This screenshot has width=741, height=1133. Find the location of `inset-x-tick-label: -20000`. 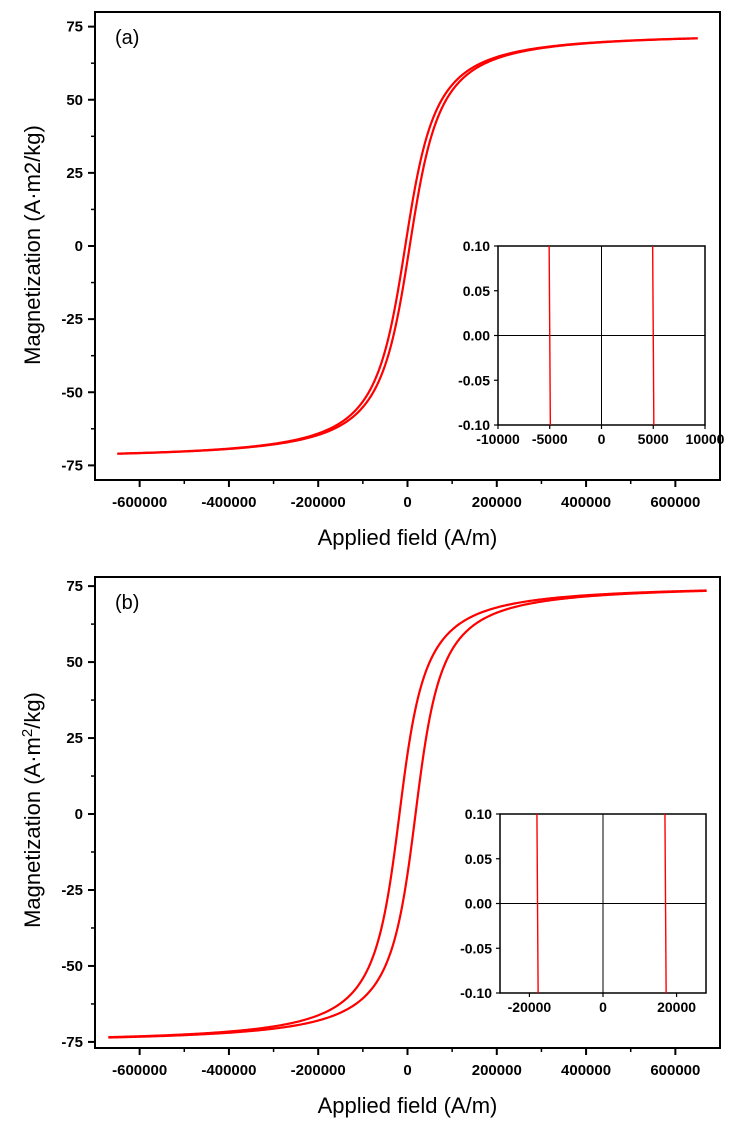

inset-x-tick-label: -20000 is located at coordinates (530, 1007).